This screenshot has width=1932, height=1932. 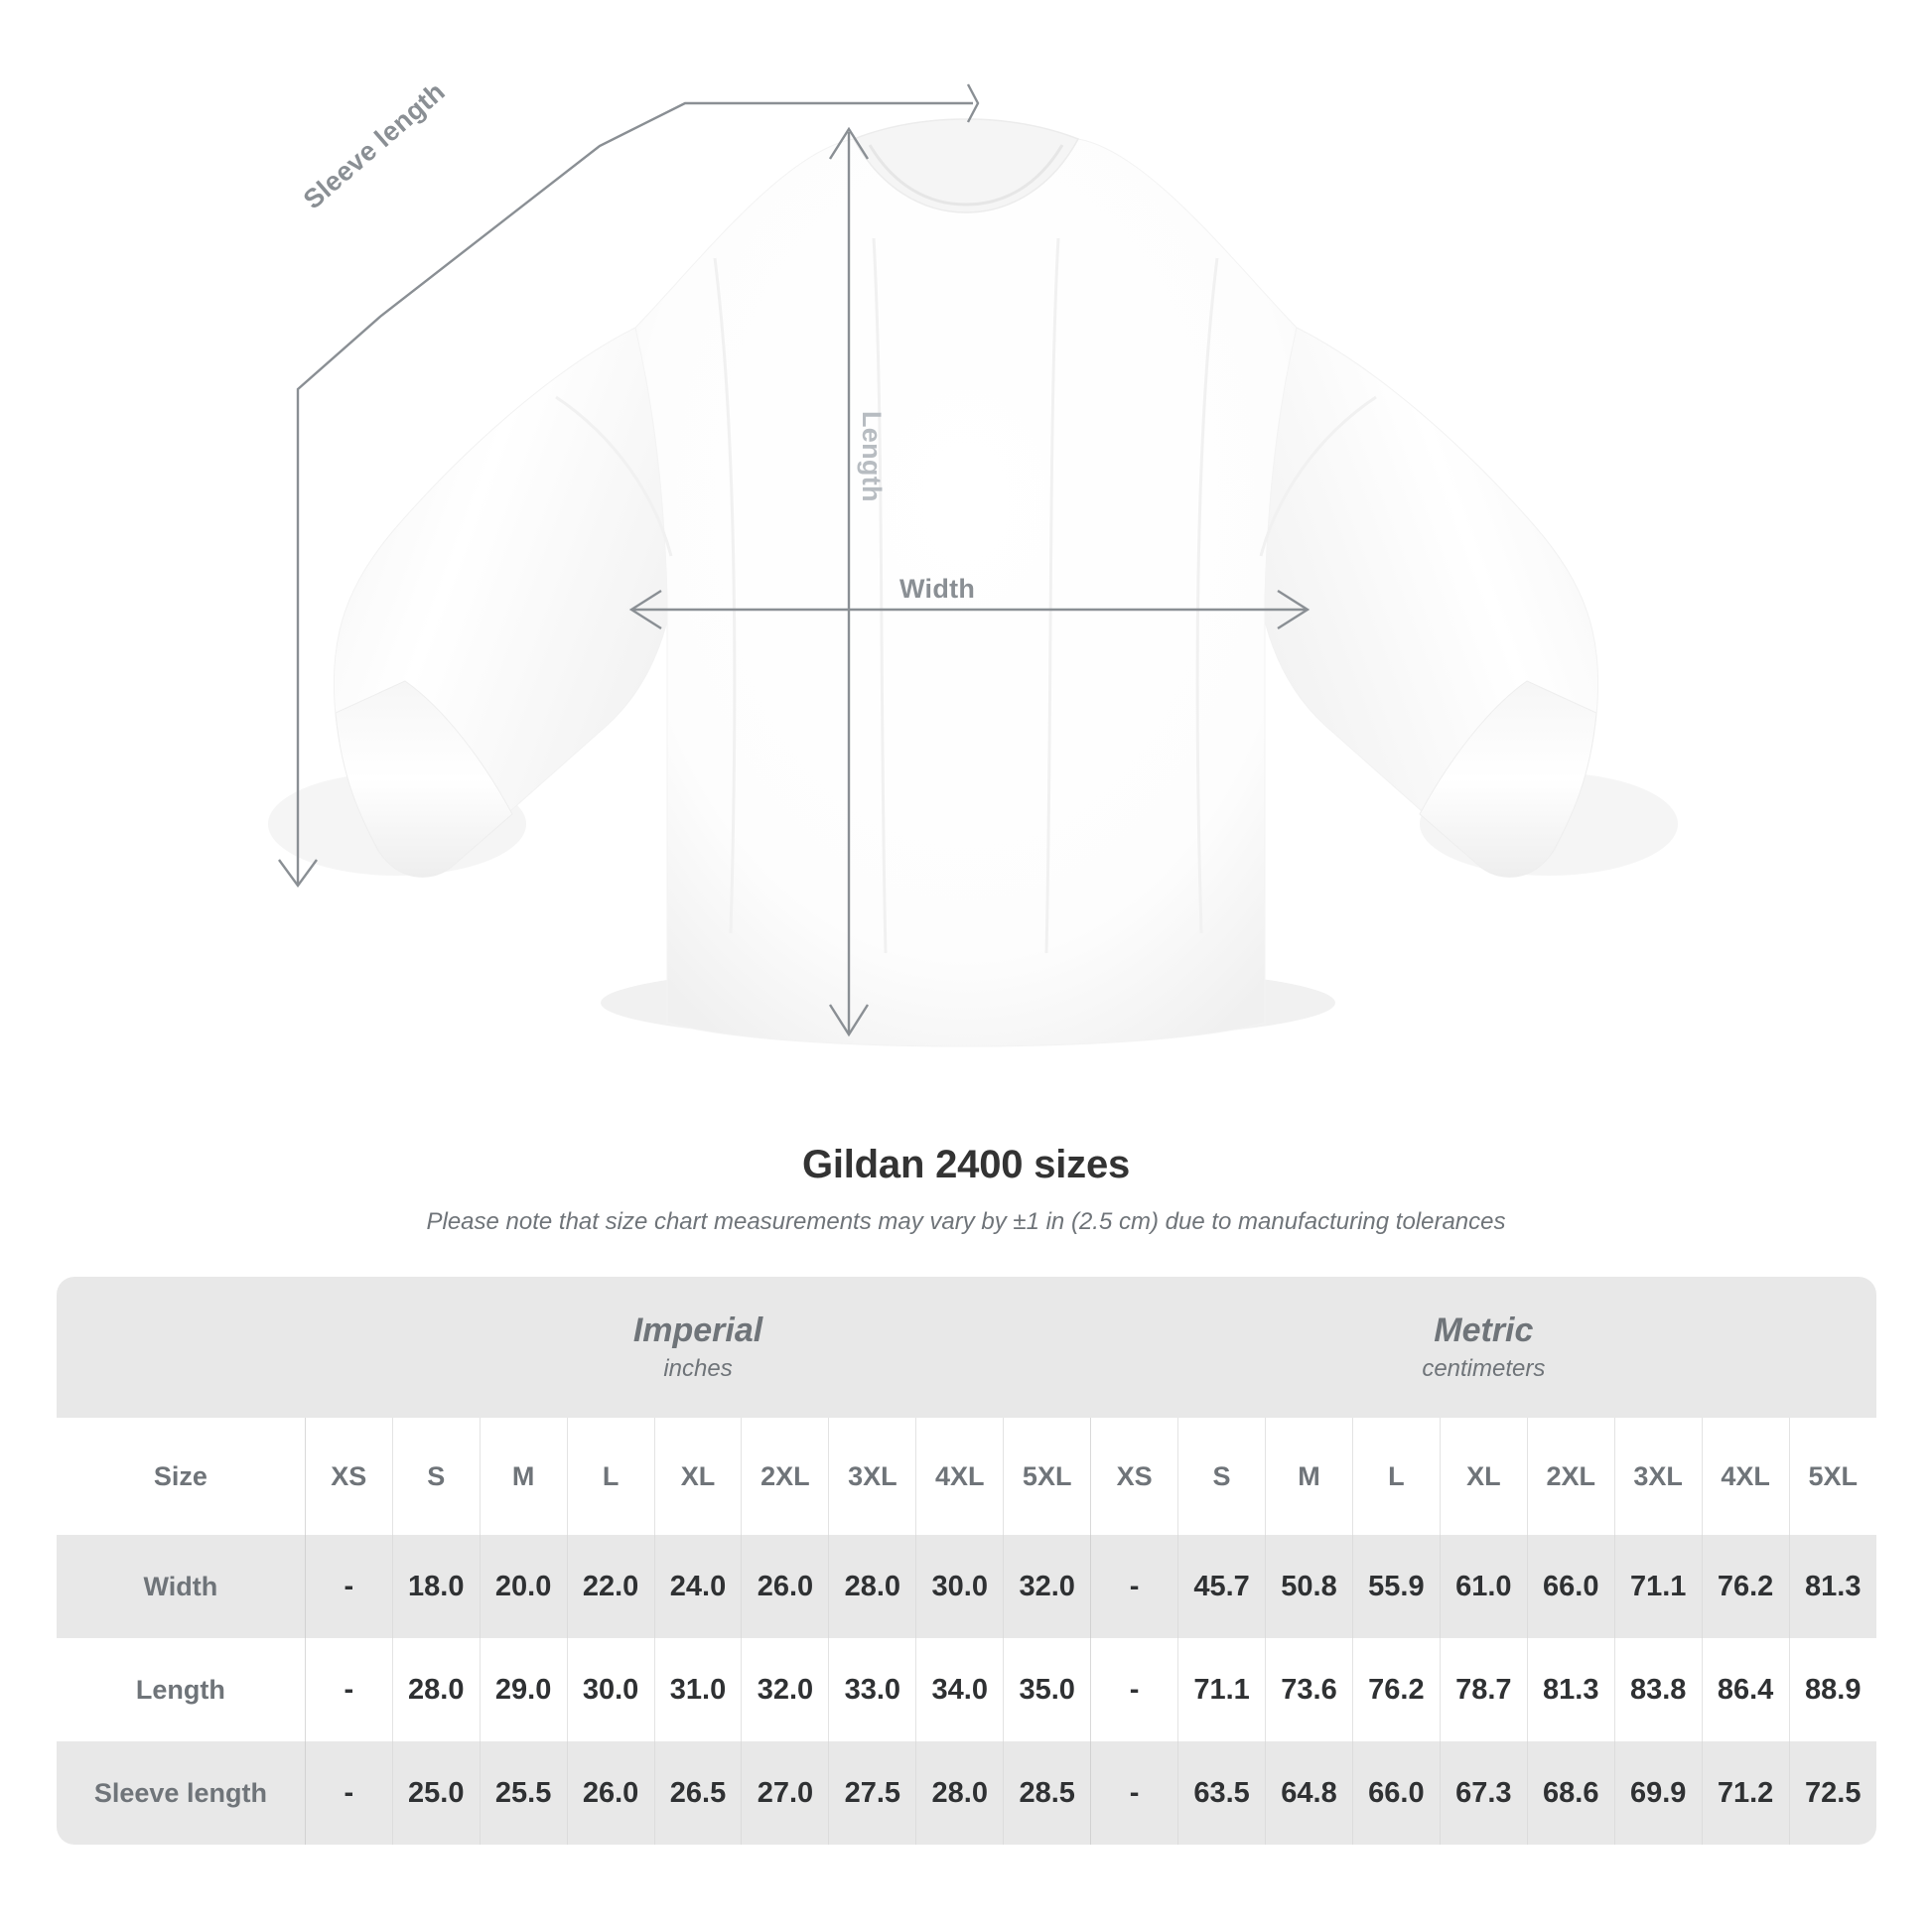 What do you see at coordinates (872, 1793) in the screenshot?
I see `cell-sleeve-imperial-3xl: 27.5` at bounding box center [872, 1793].